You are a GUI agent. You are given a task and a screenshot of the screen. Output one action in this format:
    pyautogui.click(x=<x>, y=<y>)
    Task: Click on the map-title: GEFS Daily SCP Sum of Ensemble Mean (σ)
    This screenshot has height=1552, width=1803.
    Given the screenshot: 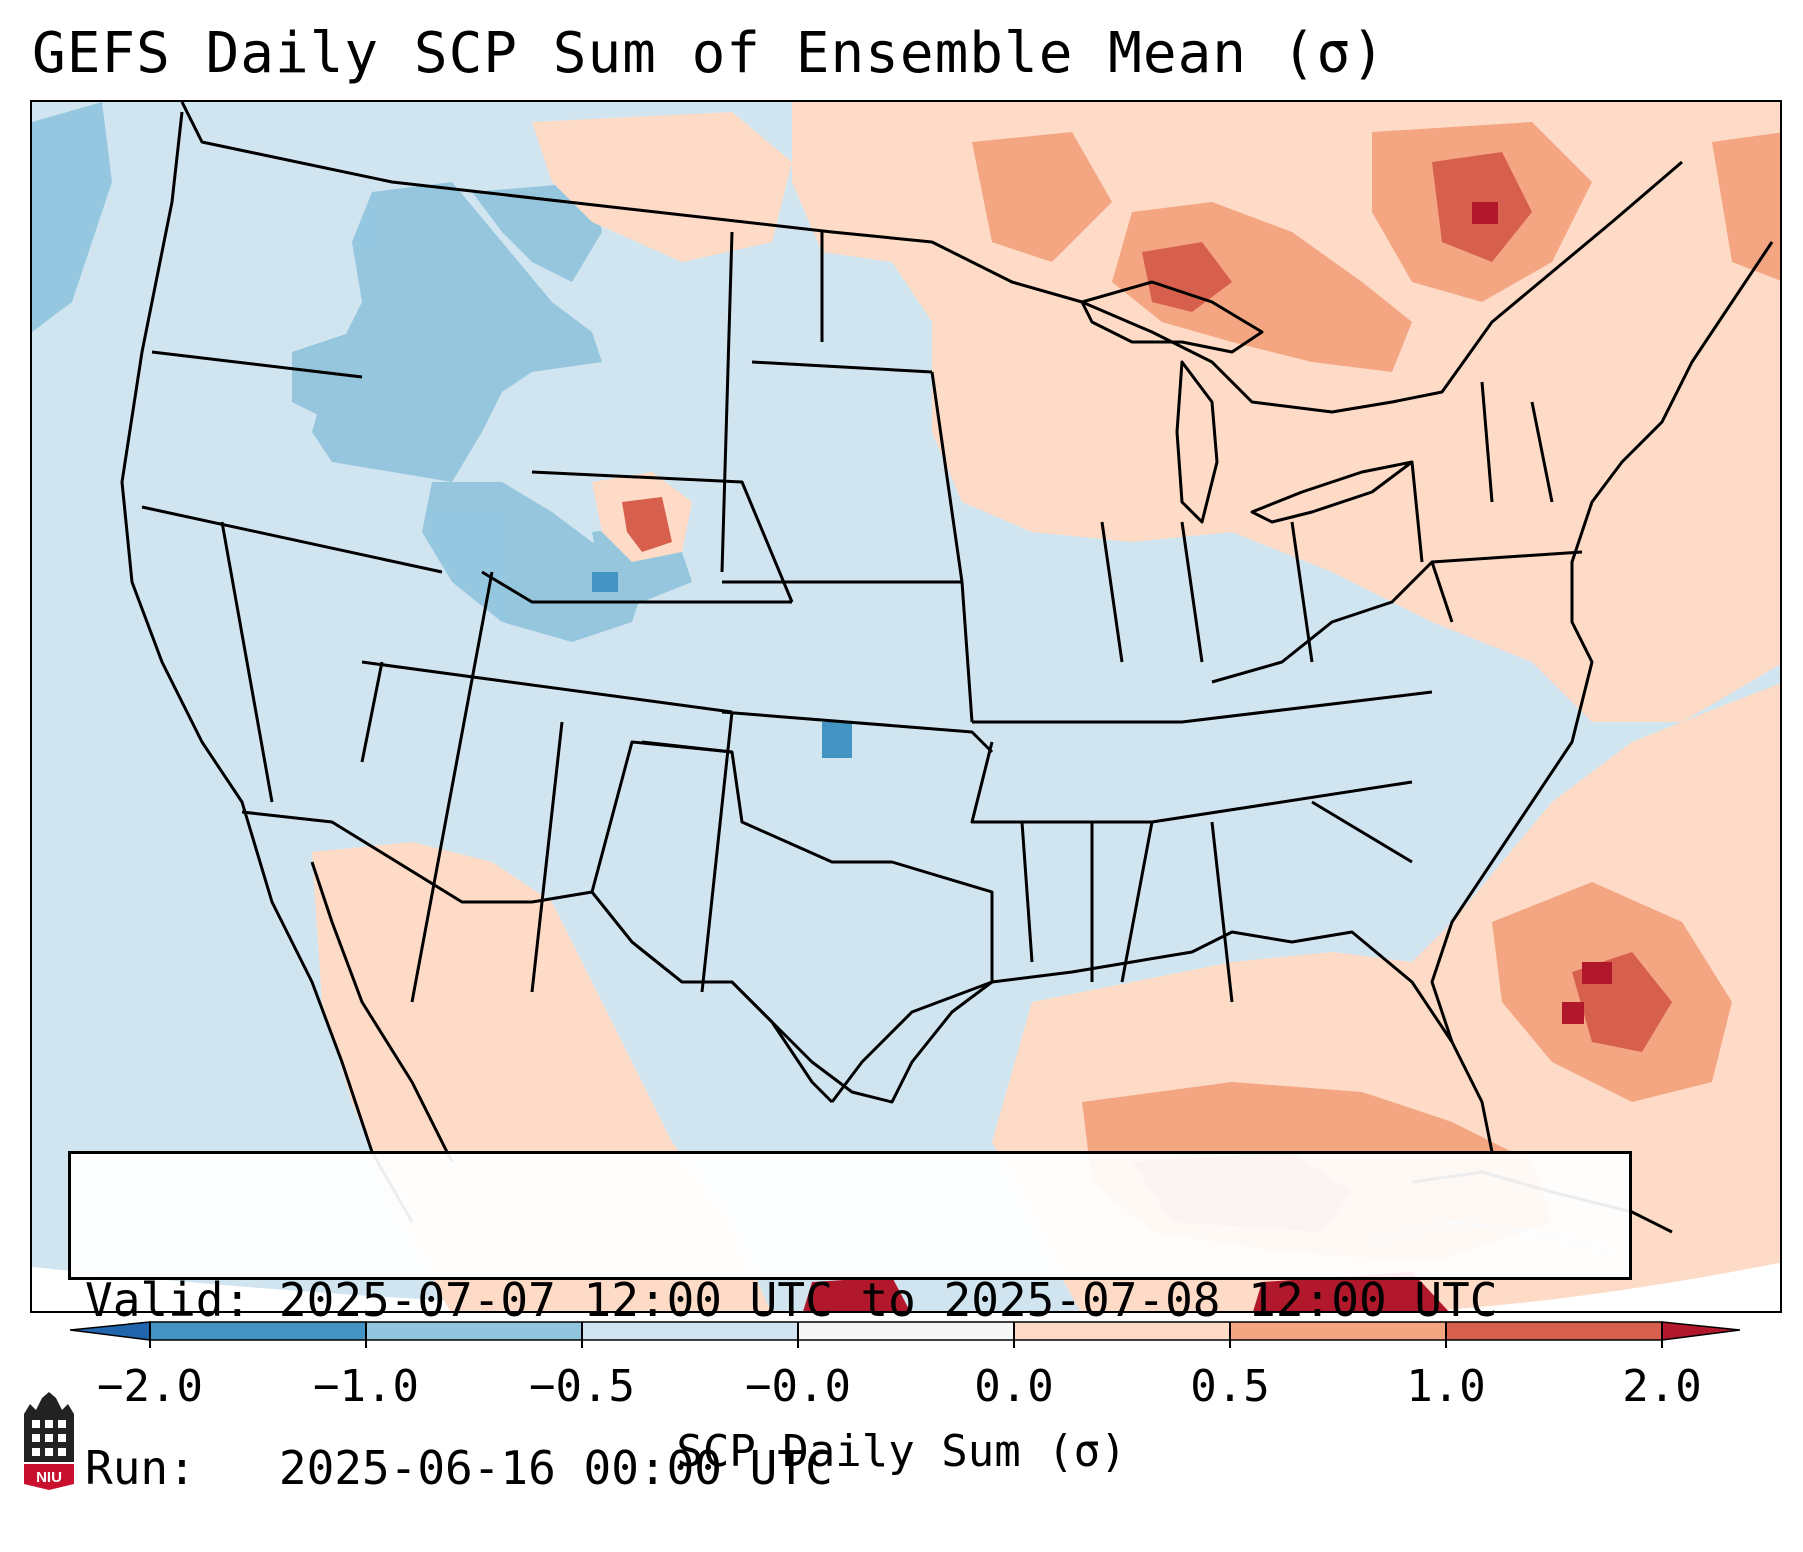 What is the action you would take?
    pyautogui.click(x=709, y=53)
    